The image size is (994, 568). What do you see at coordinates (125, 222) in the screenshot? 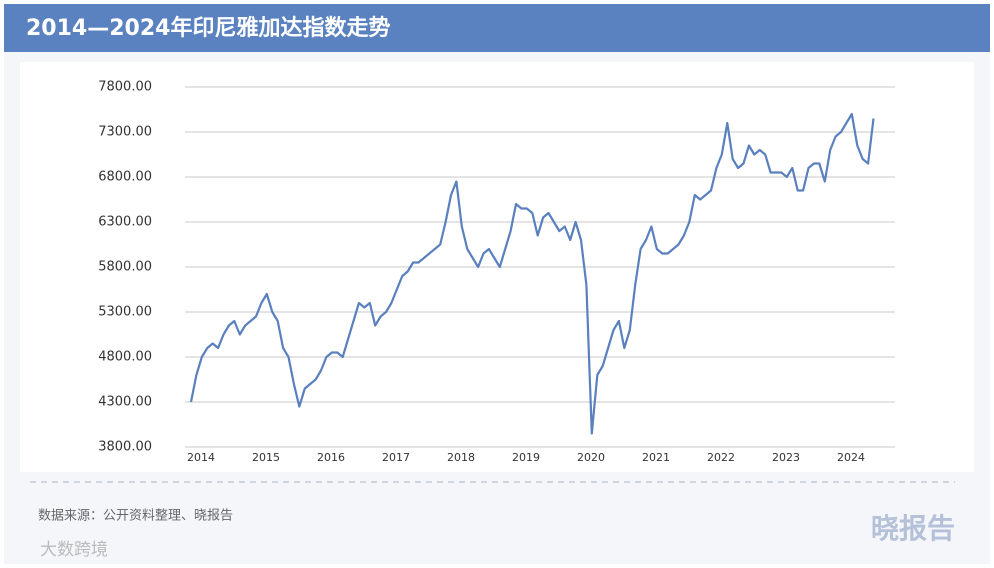
I see `y-tick-label: 6300.00` at bounding box center [125, 222].